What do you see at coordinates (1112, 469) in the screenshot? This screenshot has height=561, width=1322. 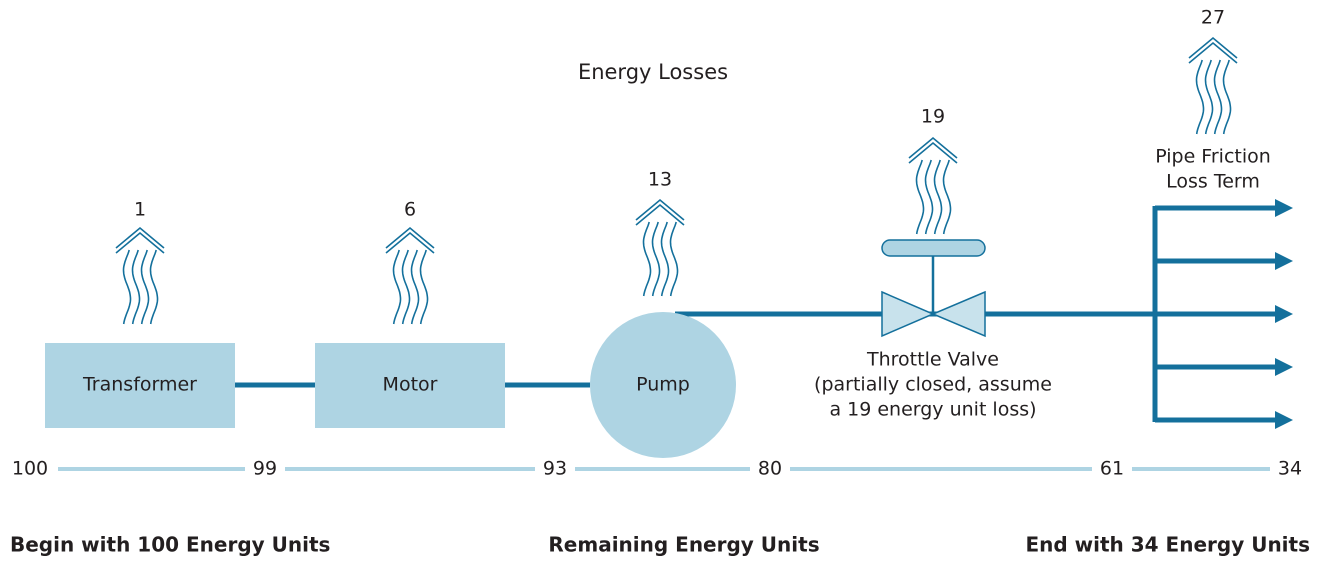 I see `remaining-value: 61` at bounding box center [1112, 469].